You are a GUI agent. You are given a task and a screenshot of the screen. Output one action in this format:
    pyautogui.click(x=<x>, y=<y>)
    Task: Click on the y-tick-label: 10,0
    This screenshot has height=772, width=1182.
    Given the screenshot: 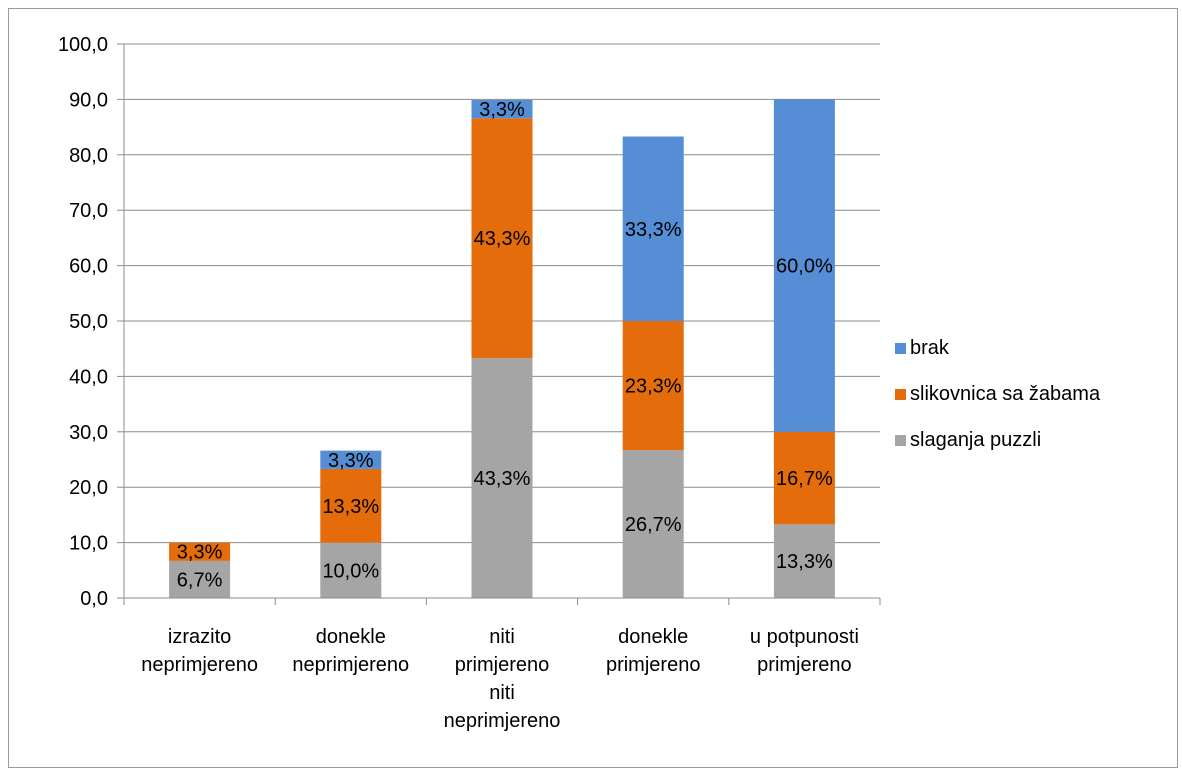 What is the action you would take?
    pyautogui.click(x=88, y=544)
    